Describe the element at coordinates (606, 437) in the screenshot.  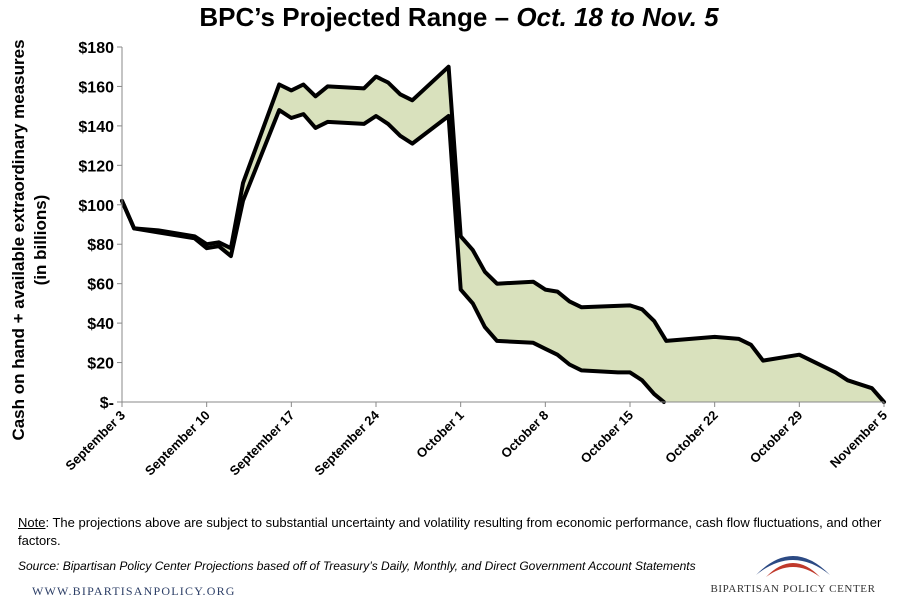
I see `x-tick-label: October 15` at that location.